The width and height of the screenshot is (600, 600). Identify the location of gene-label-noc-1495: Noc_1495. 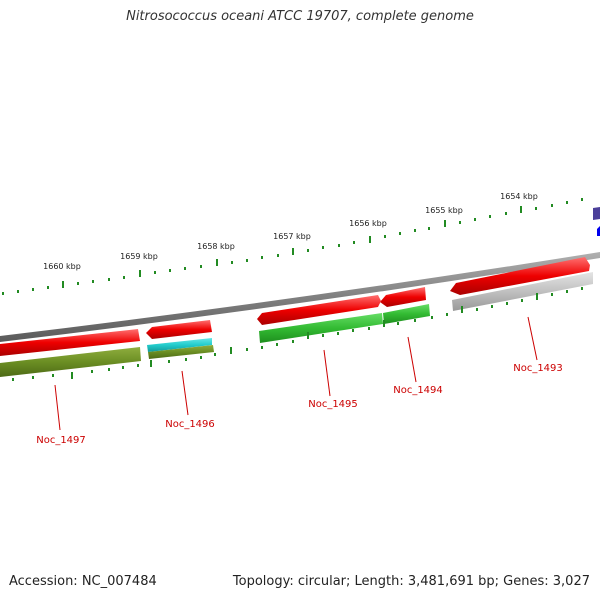
(333, 404).